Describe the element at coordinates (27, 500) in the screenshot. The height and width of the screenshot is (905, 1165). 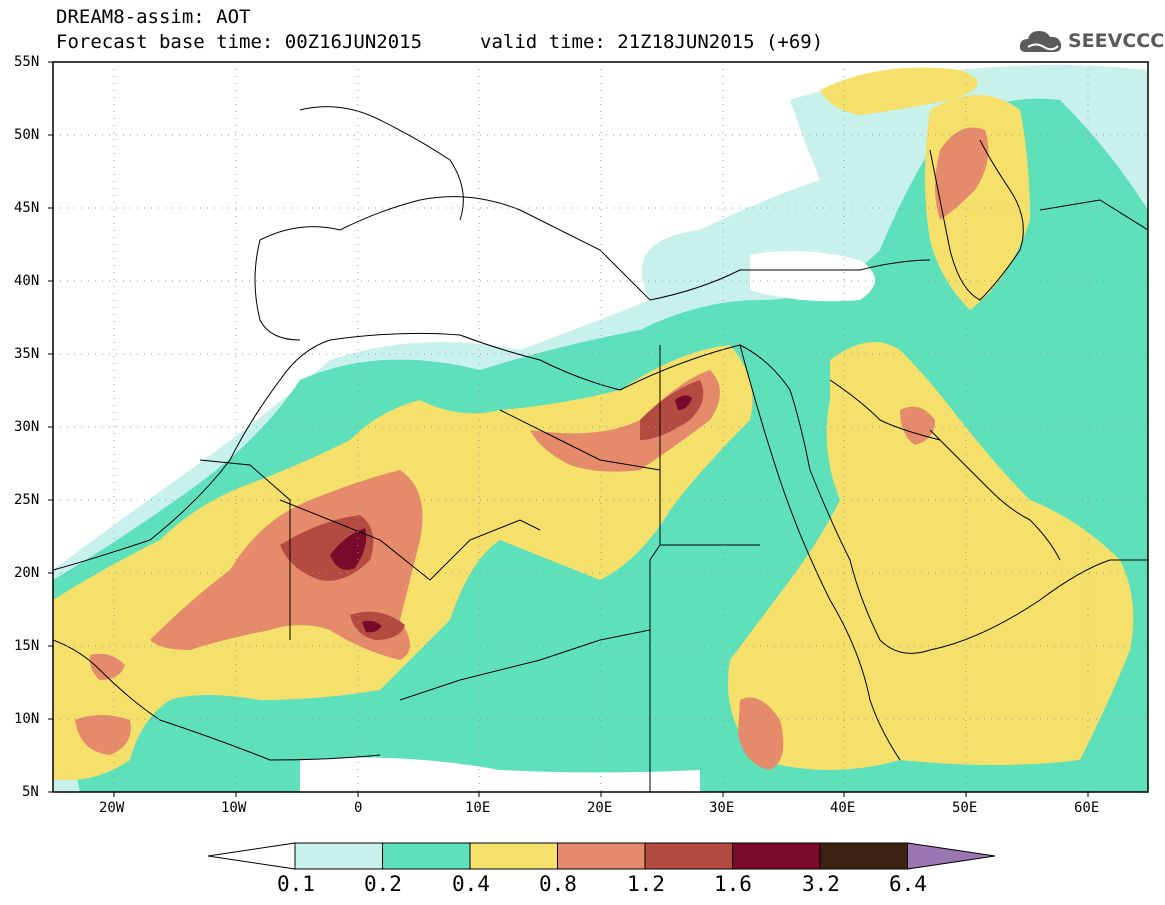
I see `lat-label: 25N` at that location.